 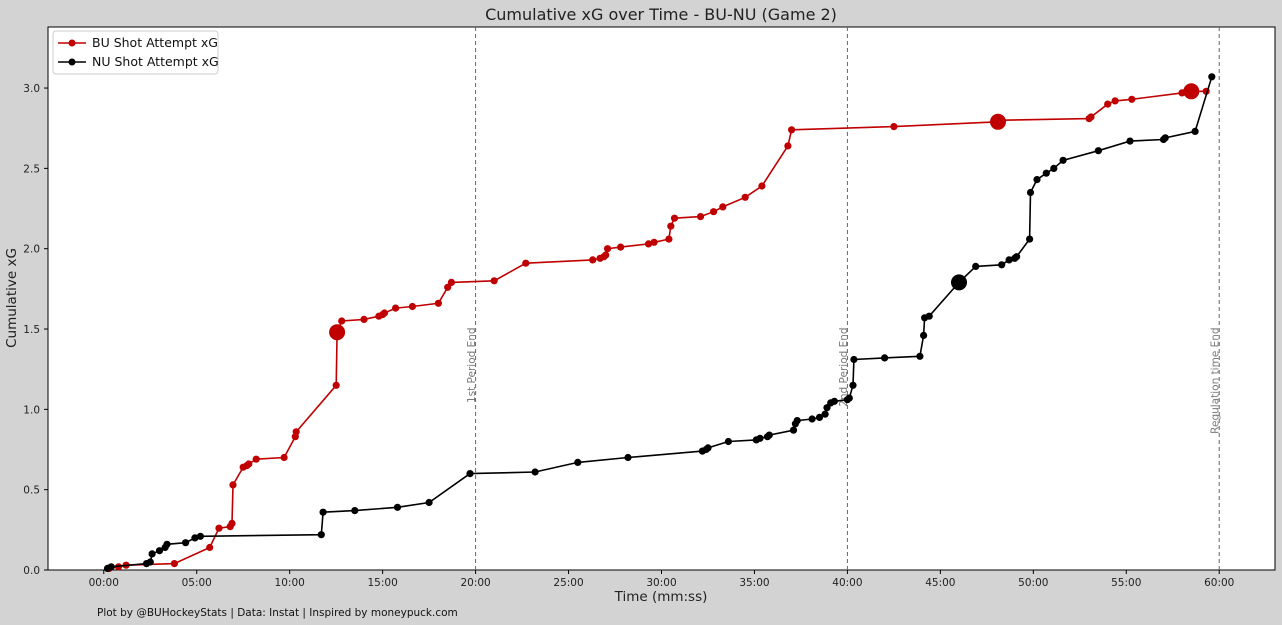 I want to click on y-axis-label: Cumulative xG, so click(x=12, y=298).